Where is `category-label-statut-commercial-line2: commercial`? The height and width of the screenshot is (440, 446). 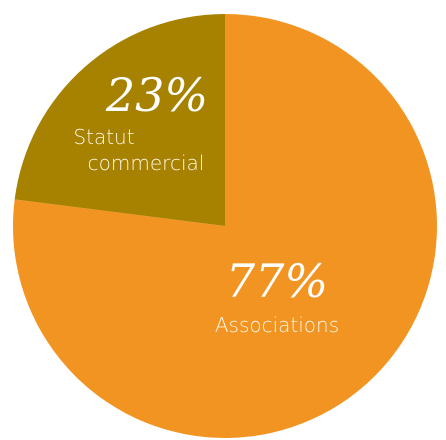
category-label-statut-commercial-line2: commercial is located at coordinates (146, 163).